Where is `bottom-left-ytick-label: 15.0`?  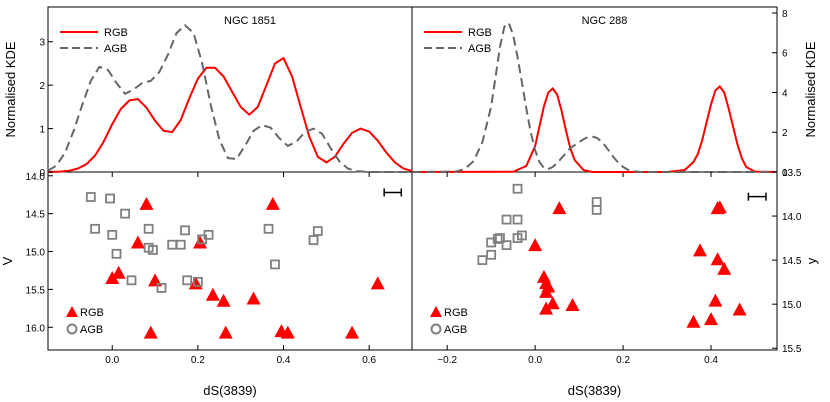 bottom-left-ytick-label: 15.0 is located at coordinates (36, 253).